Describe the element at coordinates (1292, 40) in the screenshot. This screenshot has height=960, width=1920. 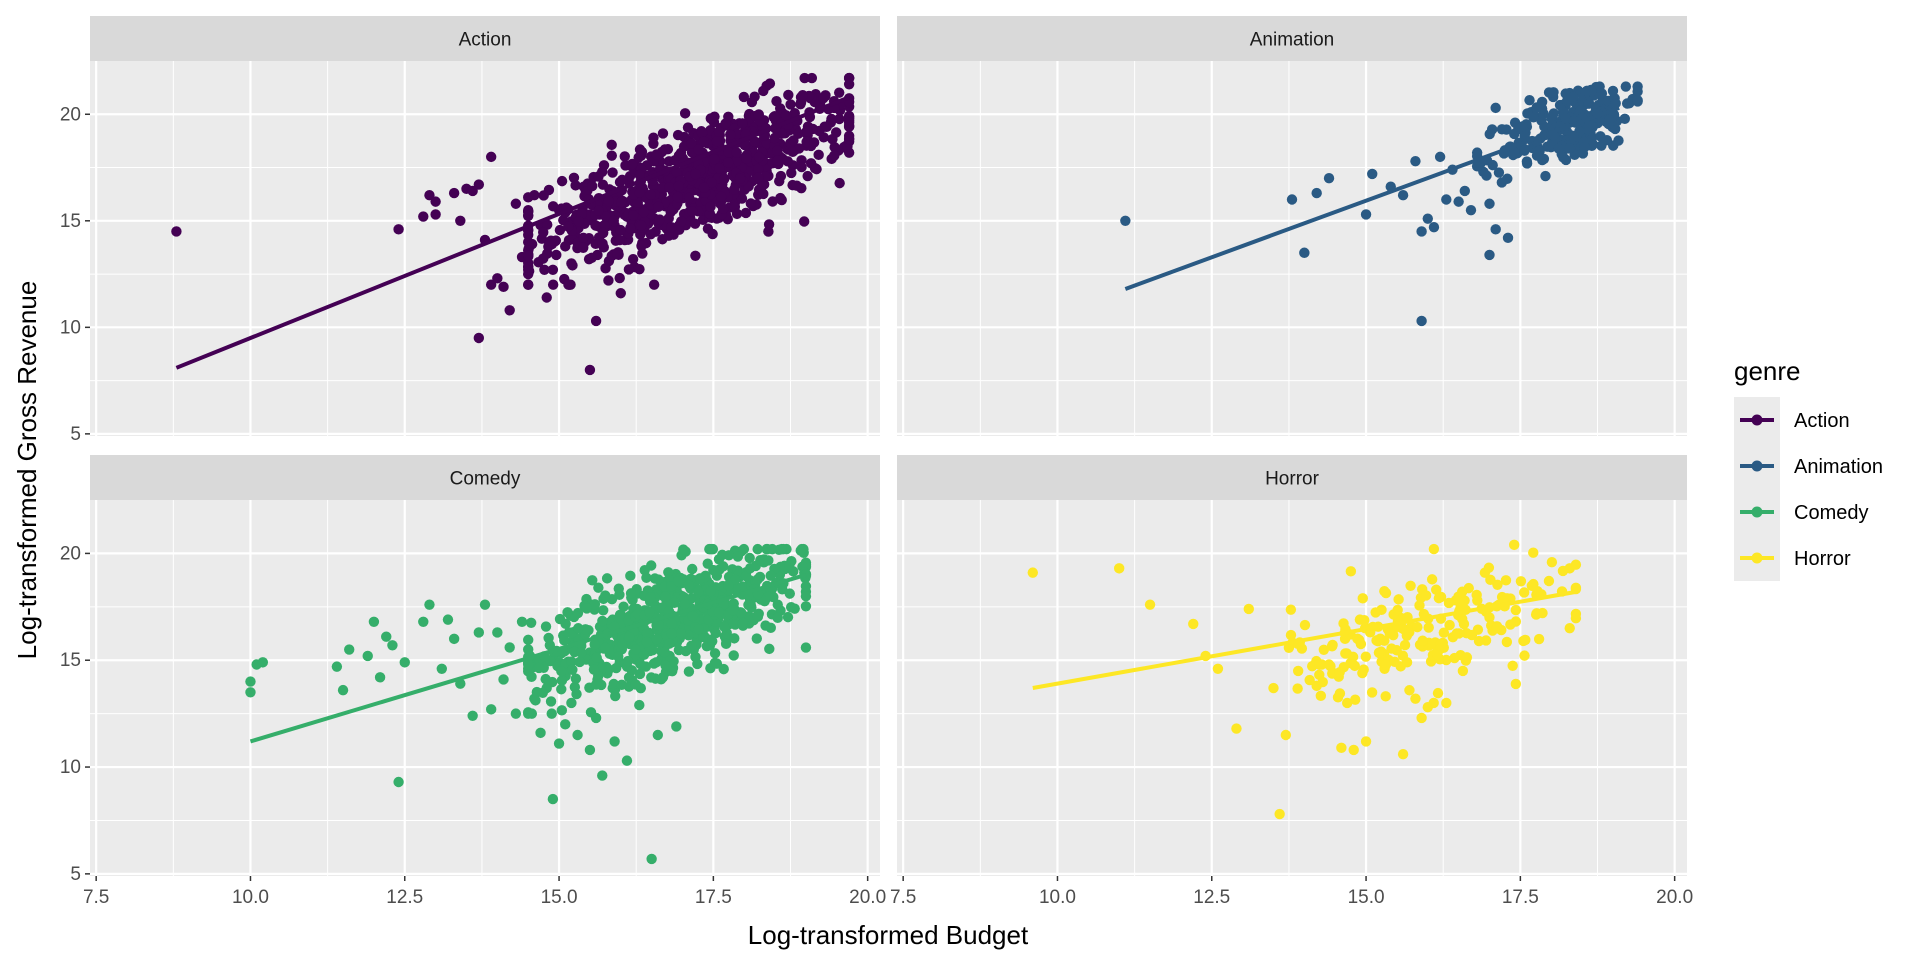
I see `facet-strip-label: Animation` at that location.